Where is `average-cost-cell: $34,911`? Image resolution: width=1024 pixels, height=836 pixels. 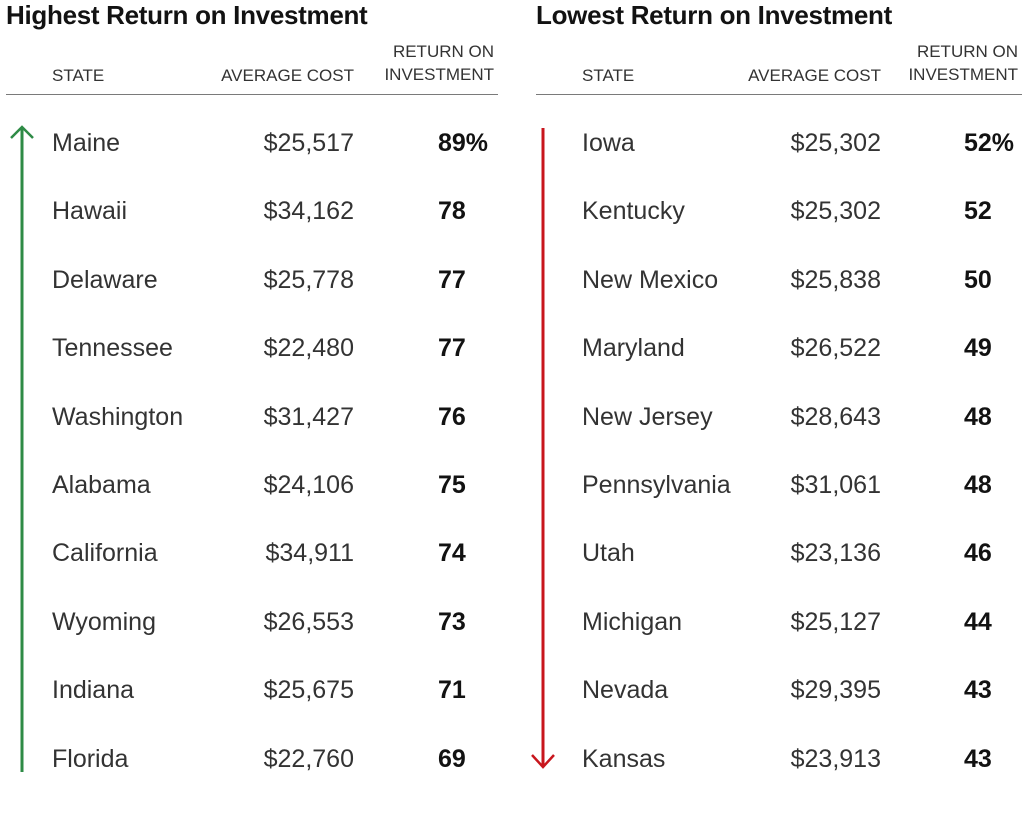
average-cost-cell: $34,911 is located at coordinates (309, 553).